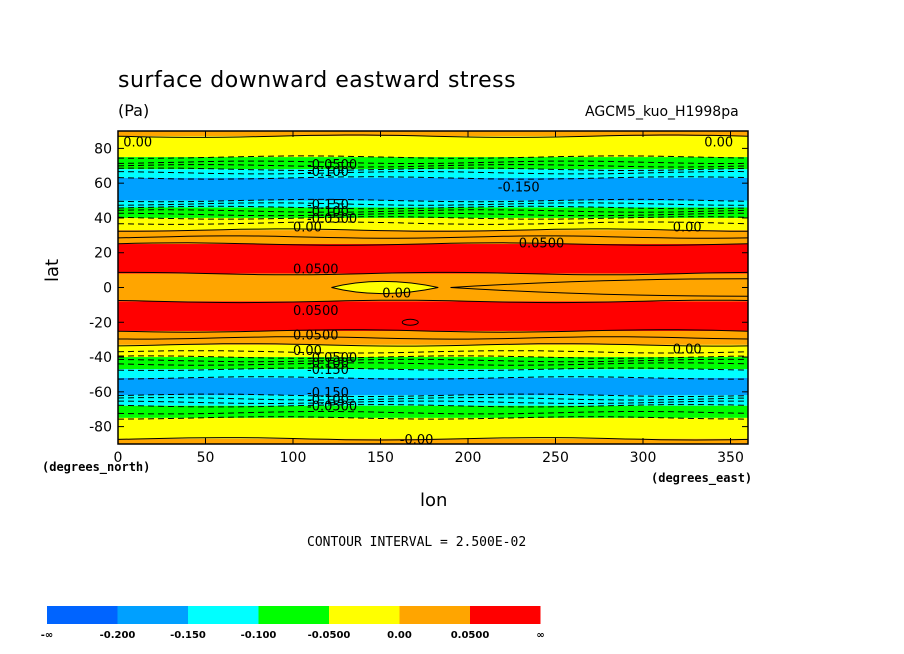  What do you see at coordinates (328, 393) in the screenshot?
I see `contour-label-20: -0.150` at bounding box center [328, 393].